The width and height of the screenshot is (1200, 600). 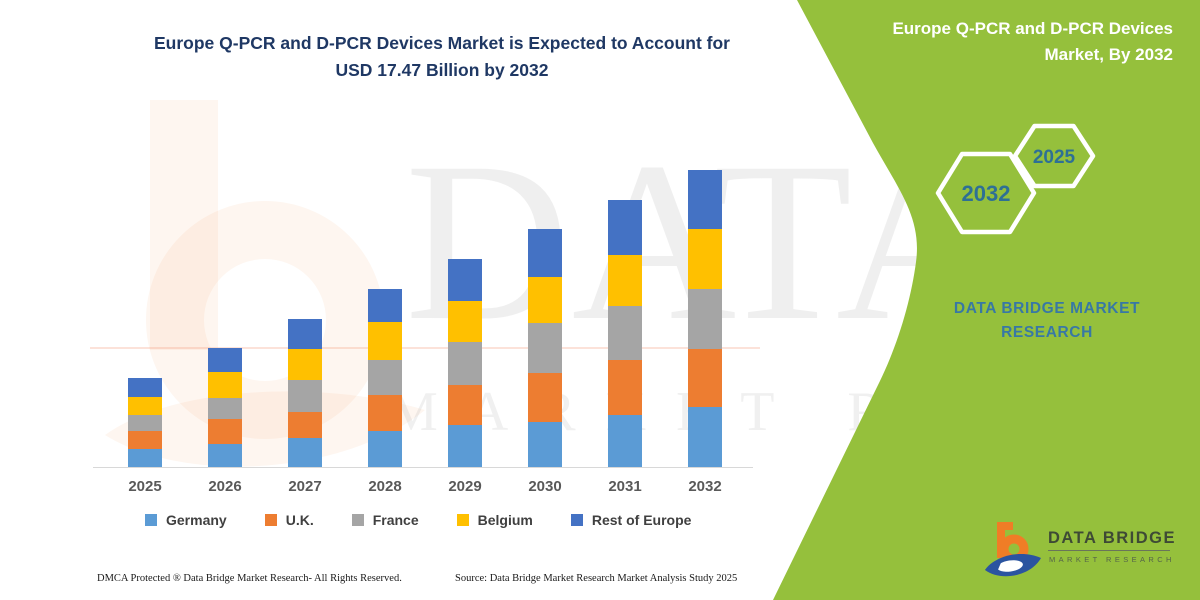 I want to click on legend-item-france: France, so click(x=385, y=520).